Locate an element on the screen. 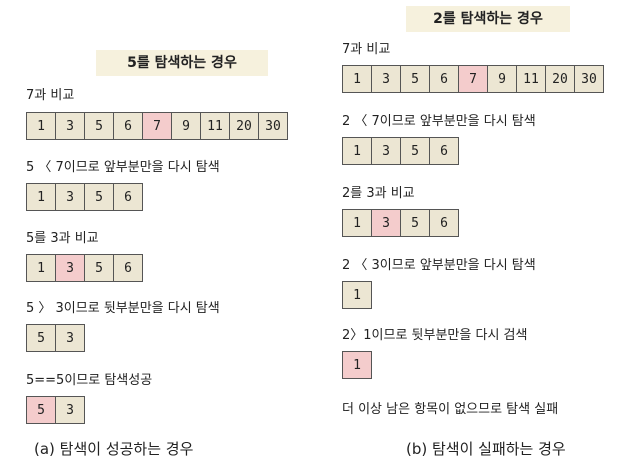 Image resolution: width=636 pixels, height=471 pixels. right-step-5-array: 1 is located at coordinates (357, 365).